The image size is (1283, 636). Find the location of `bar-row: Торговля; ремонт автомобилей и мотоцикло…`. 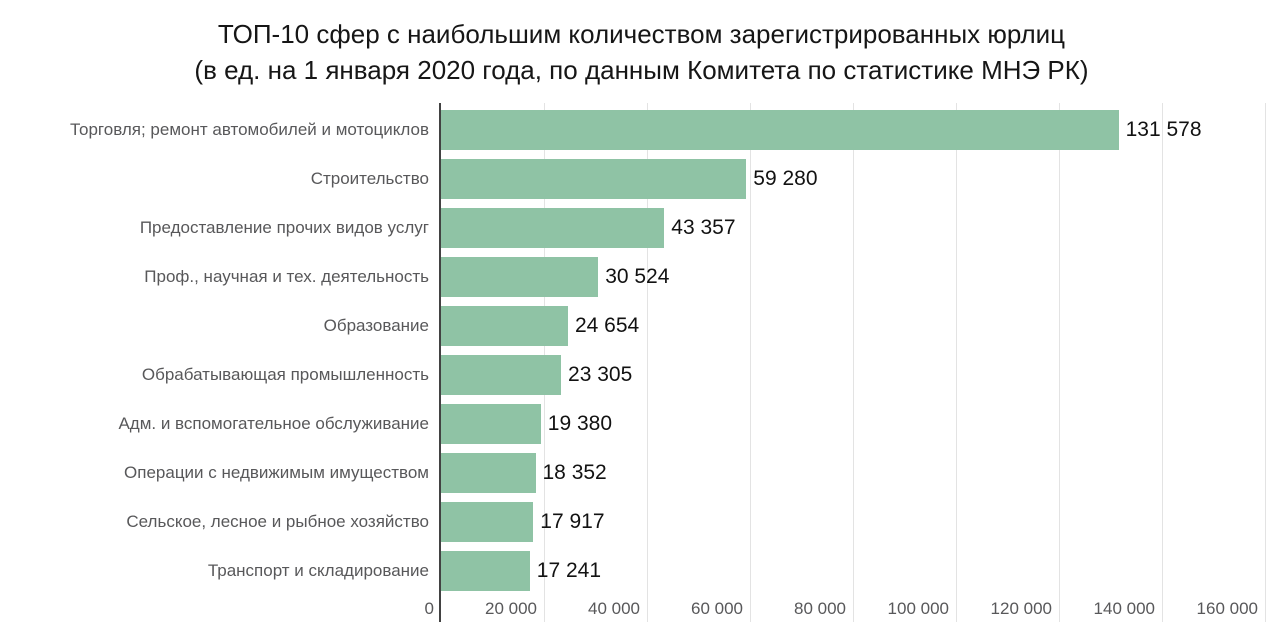

bar-row: Торговля; ремонт автомобилей и мотоцикло… is located at coordinates (641, 129).